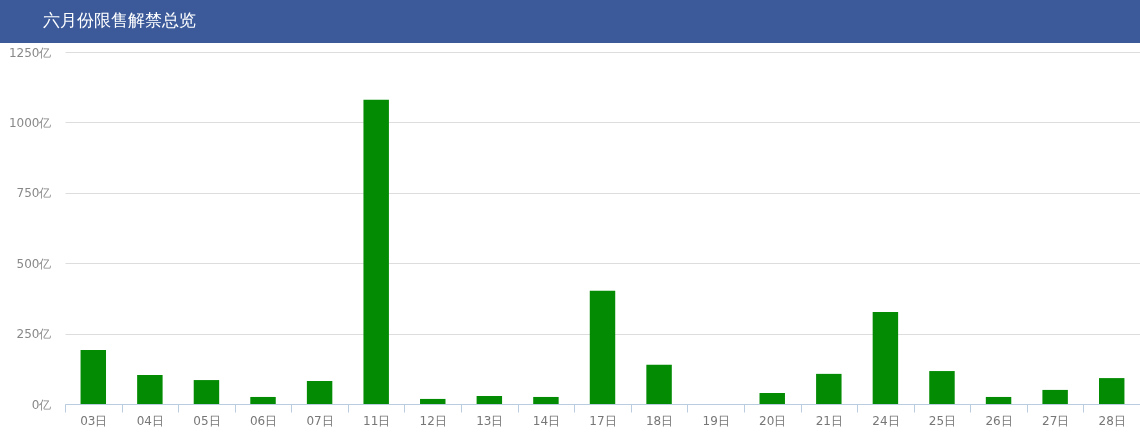 This screenshot has height=447, width=1140. I want to click on y-tick-label: 0亿, so click(41, 404).